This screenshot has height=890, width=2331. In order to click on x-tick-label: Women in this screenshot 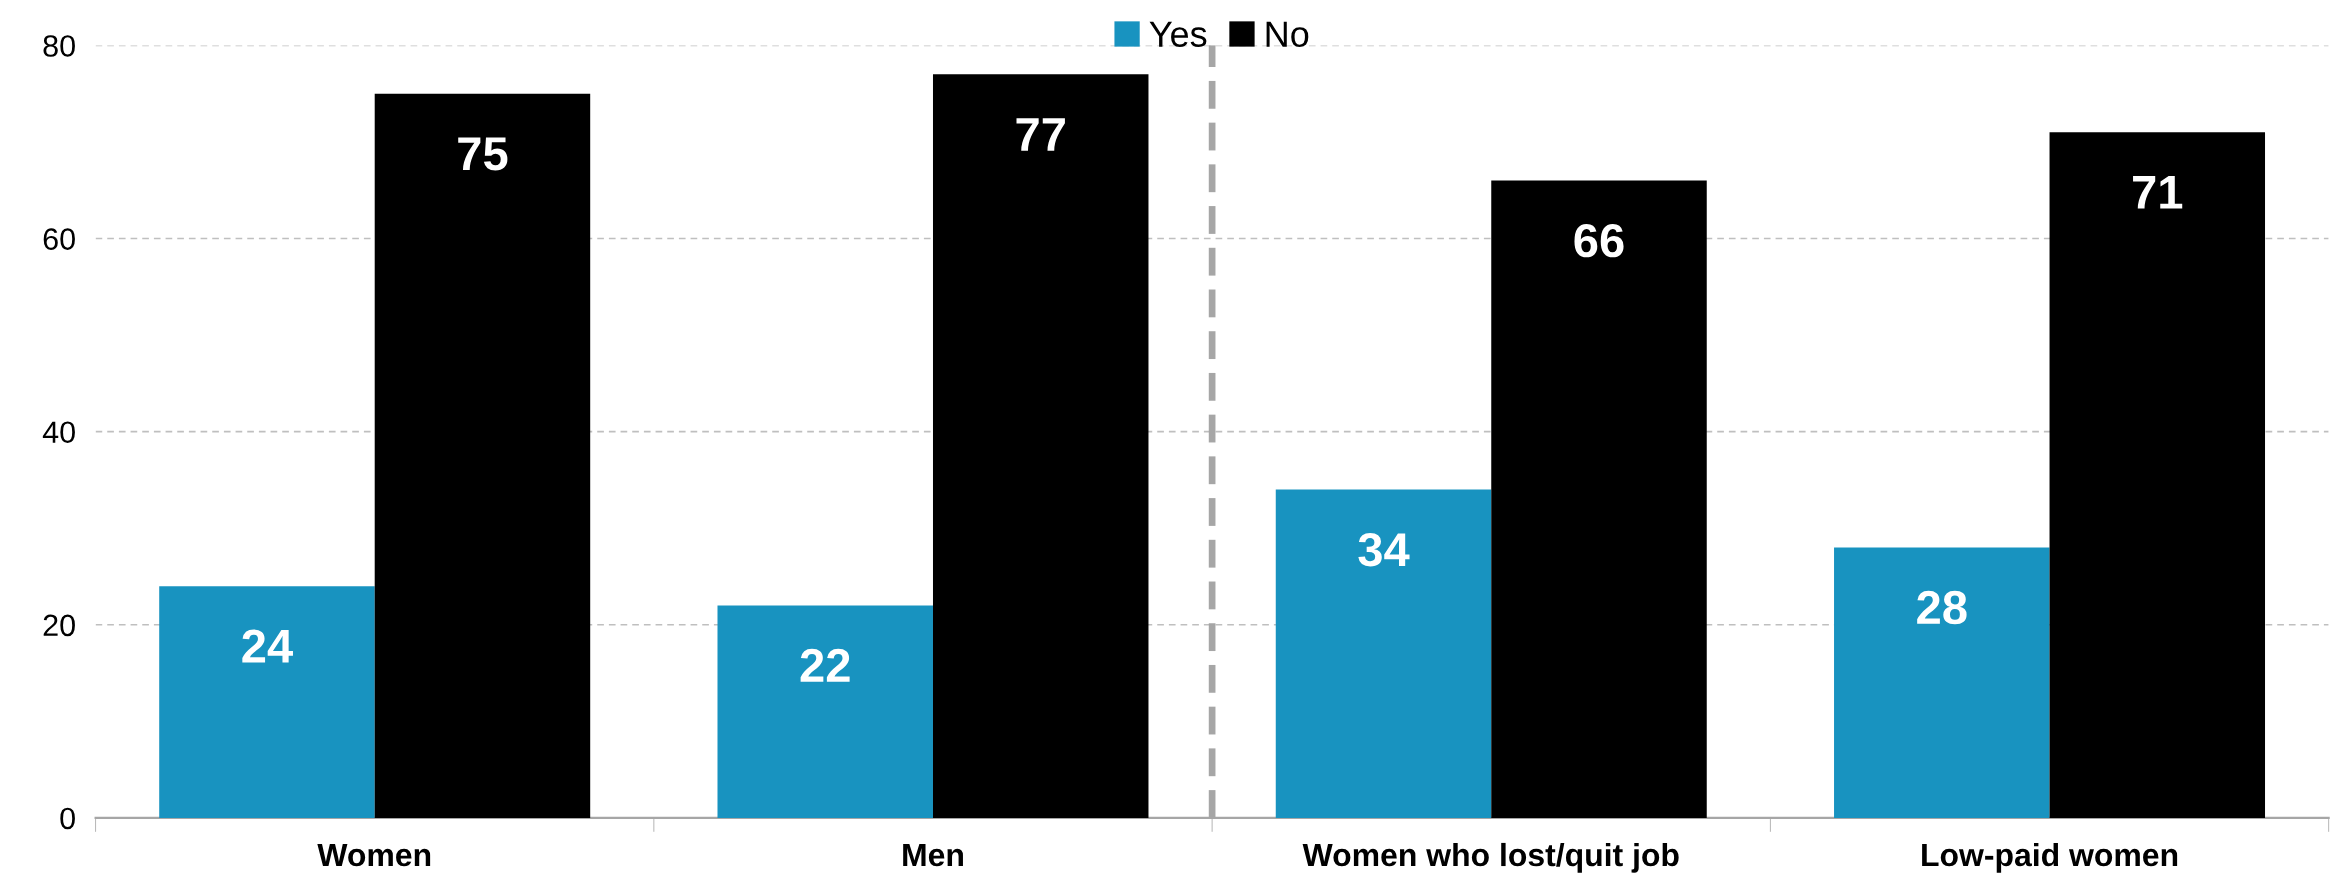, I will do `click(374, 855)`.